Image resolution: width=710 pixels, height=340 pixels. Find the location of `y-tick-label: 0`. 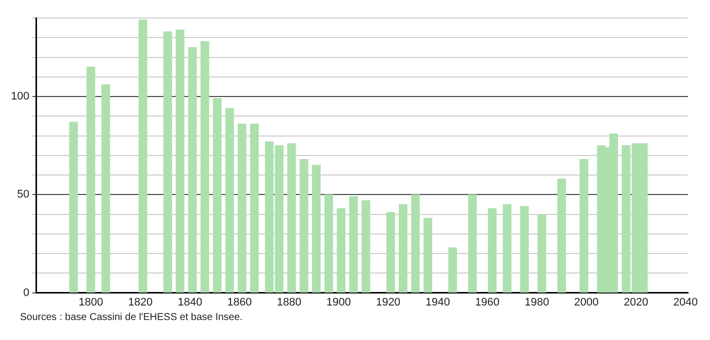

y-tick-label: 0 is located at coordinates (26, 292).